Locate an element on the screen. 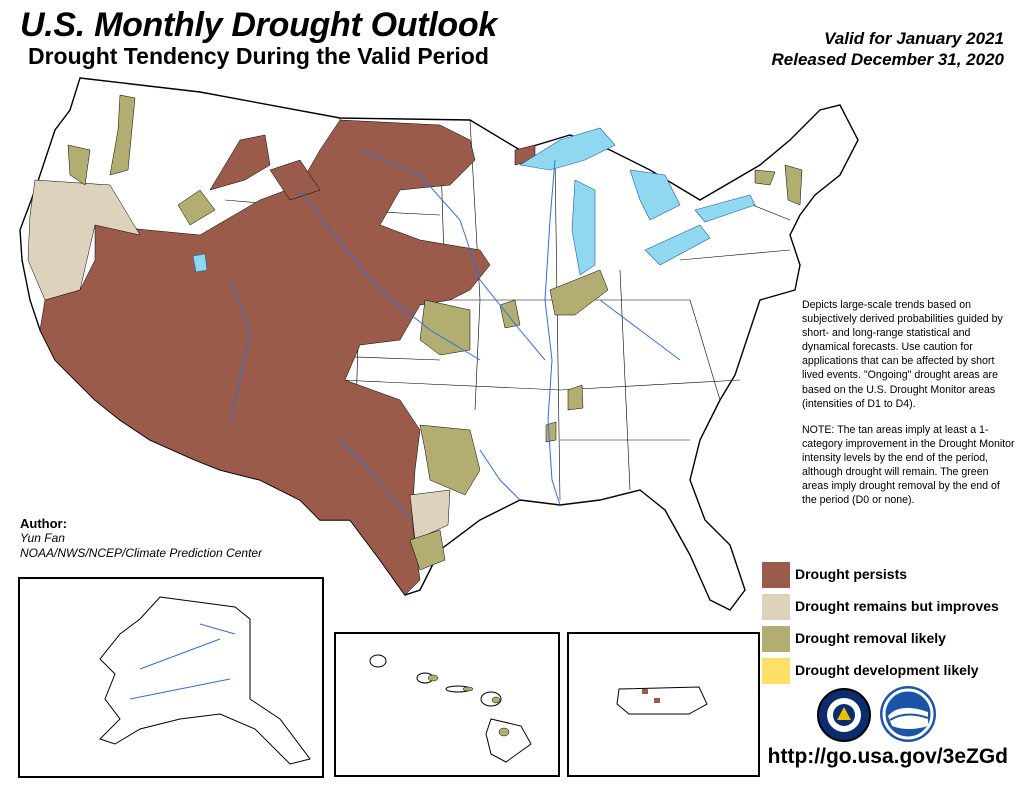 The image size is (1024, 791). noaa-nws-logo is located at coordinates (844, 715).